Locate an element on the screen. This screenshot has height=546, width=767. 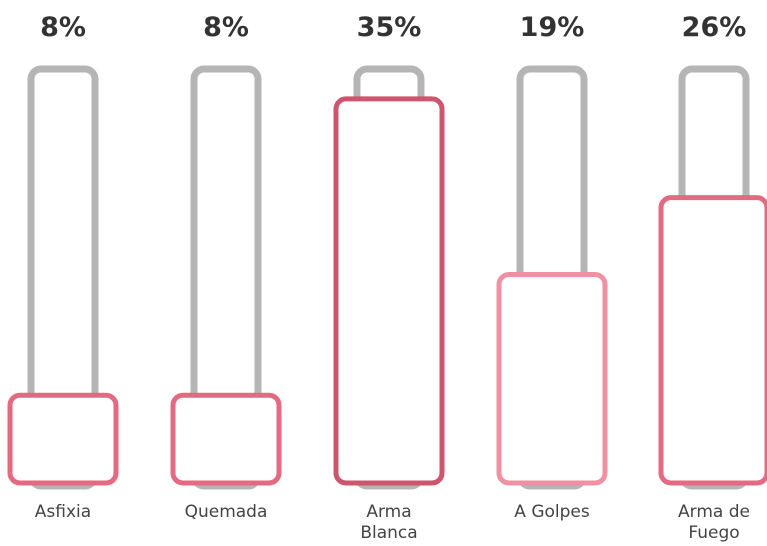
category-label-3: Arma Blanca is located at coordinates (388, 522).